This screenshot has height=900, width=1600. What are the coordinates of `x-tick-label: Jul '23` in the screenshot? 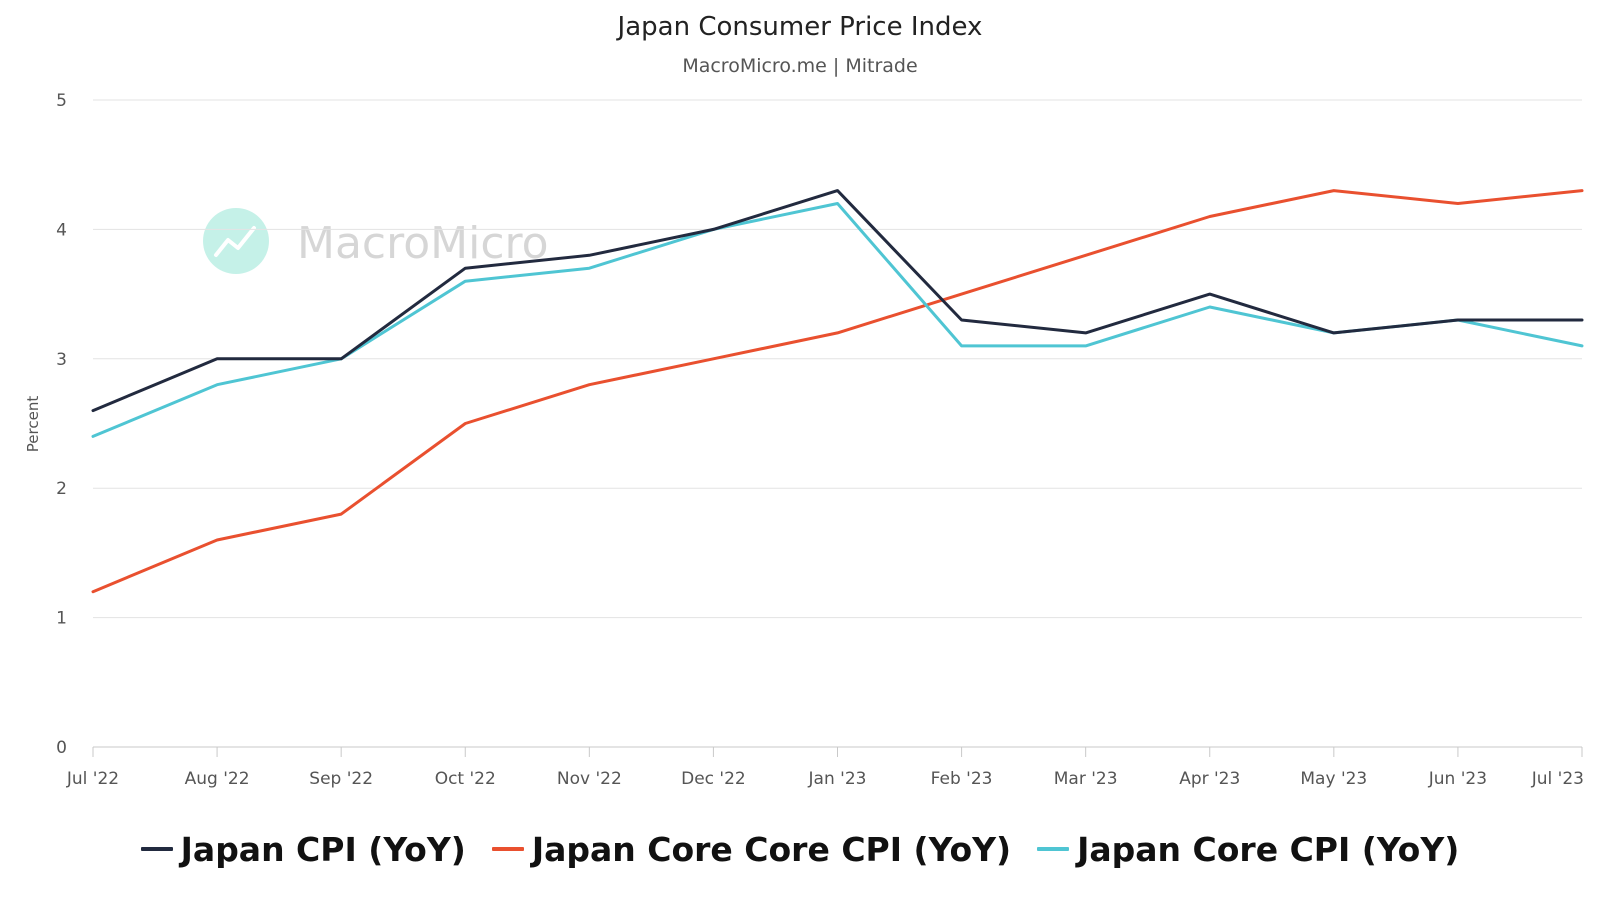 It's located at (1557, 779).